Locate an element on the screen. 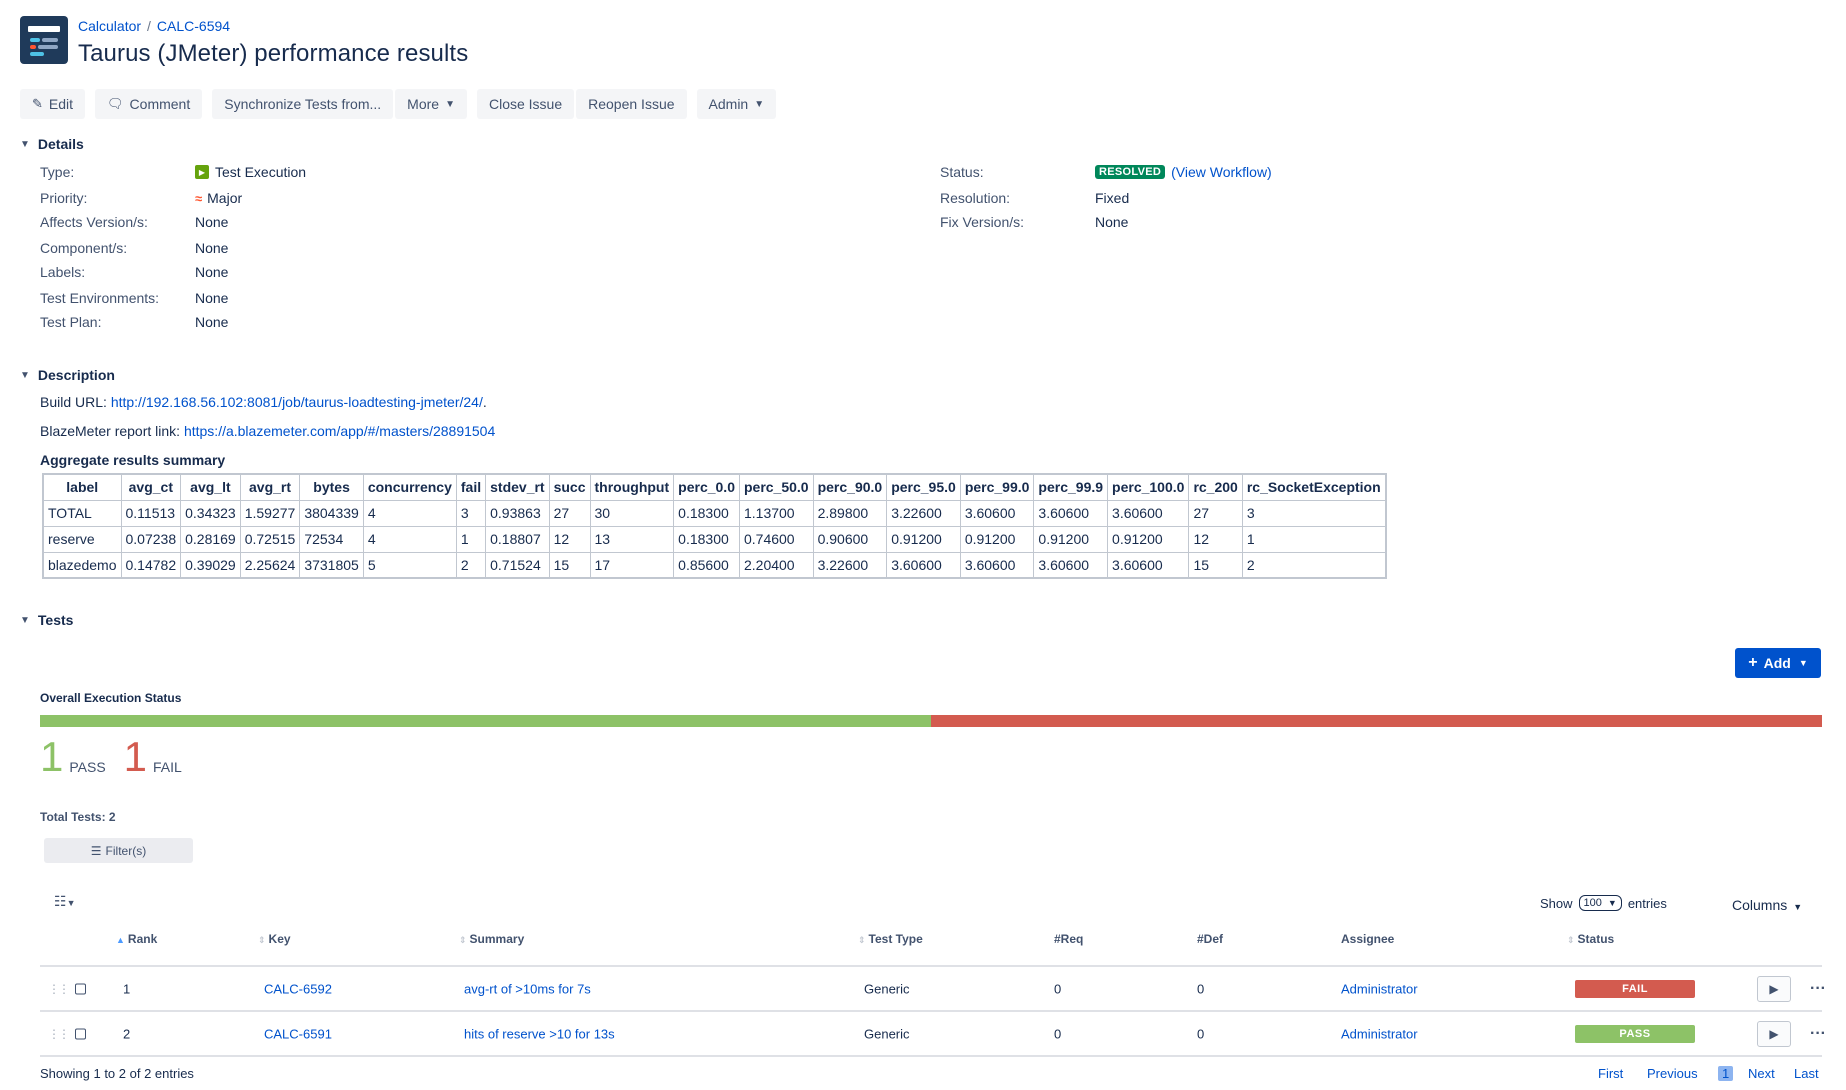 The width and height of the screenshot is (1846, 1090). affects-version-value: None is located at coordinates (212, 222).